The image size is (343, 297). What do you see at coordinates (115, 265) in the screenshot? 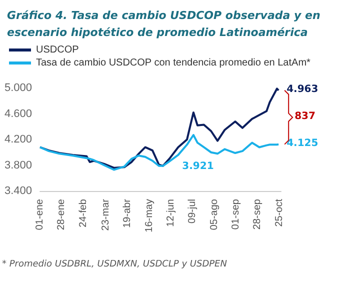
I see `text: * Promedio USDBRL, USDMXN, USDCLP y USDPEN` at bounding box center [115, 265].